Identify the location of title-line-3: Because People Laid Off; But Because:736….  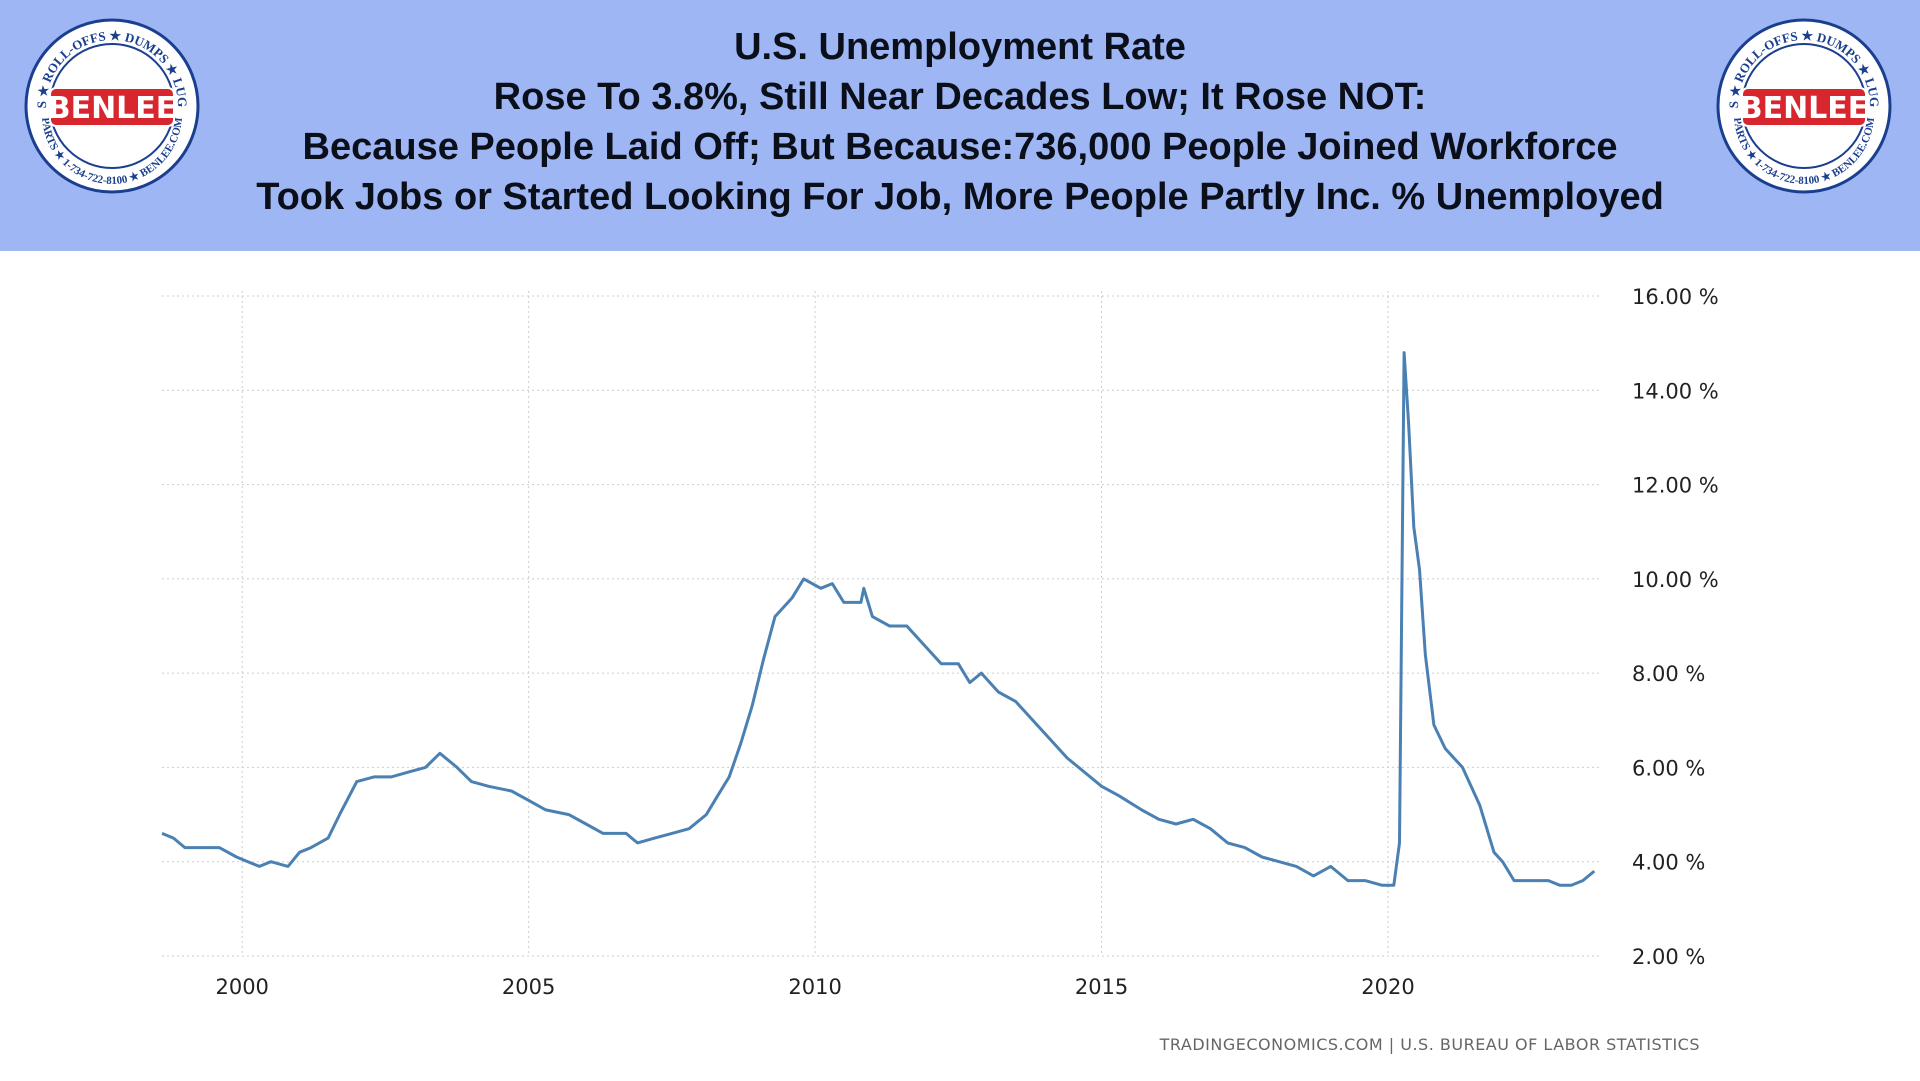
(960, 147).